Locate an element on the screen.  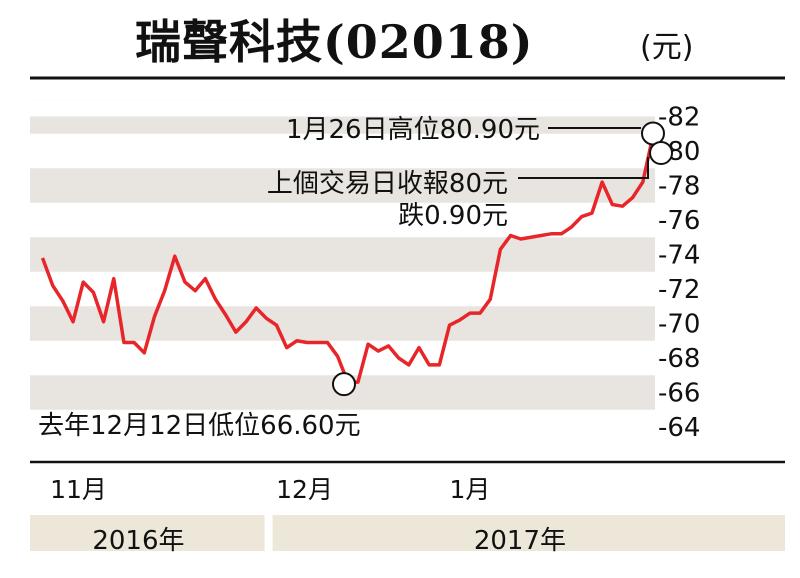
y-tick-label: -68 is located at coordinates (679, 359).